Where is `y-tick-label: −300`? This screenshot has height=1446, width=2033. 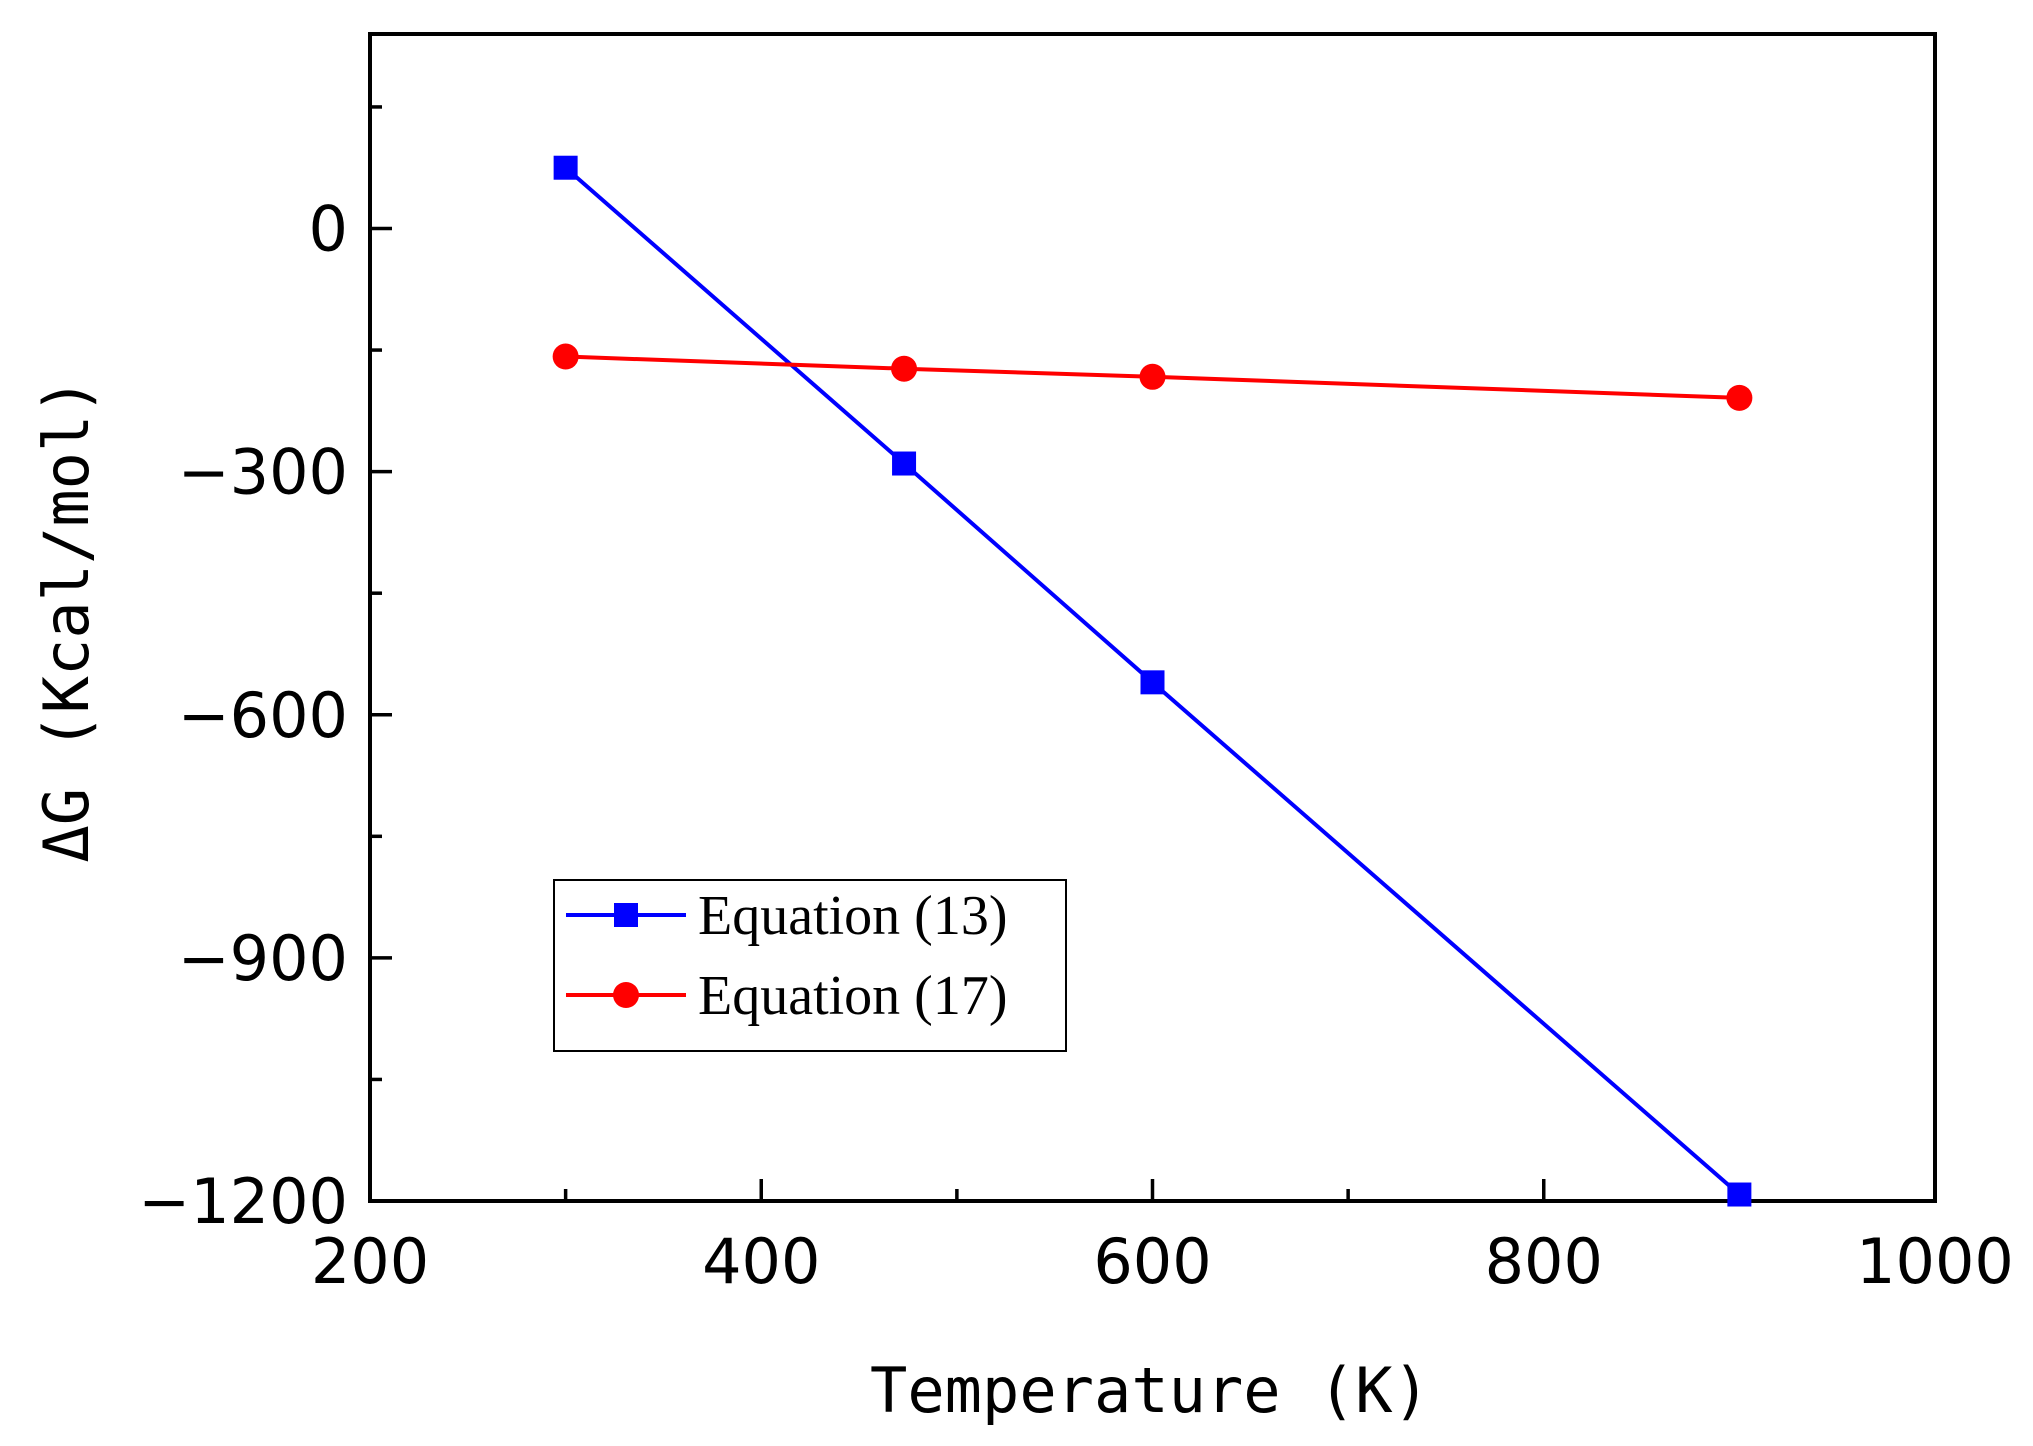
y-tick-label: −300 is located at coordinates (263, 472).